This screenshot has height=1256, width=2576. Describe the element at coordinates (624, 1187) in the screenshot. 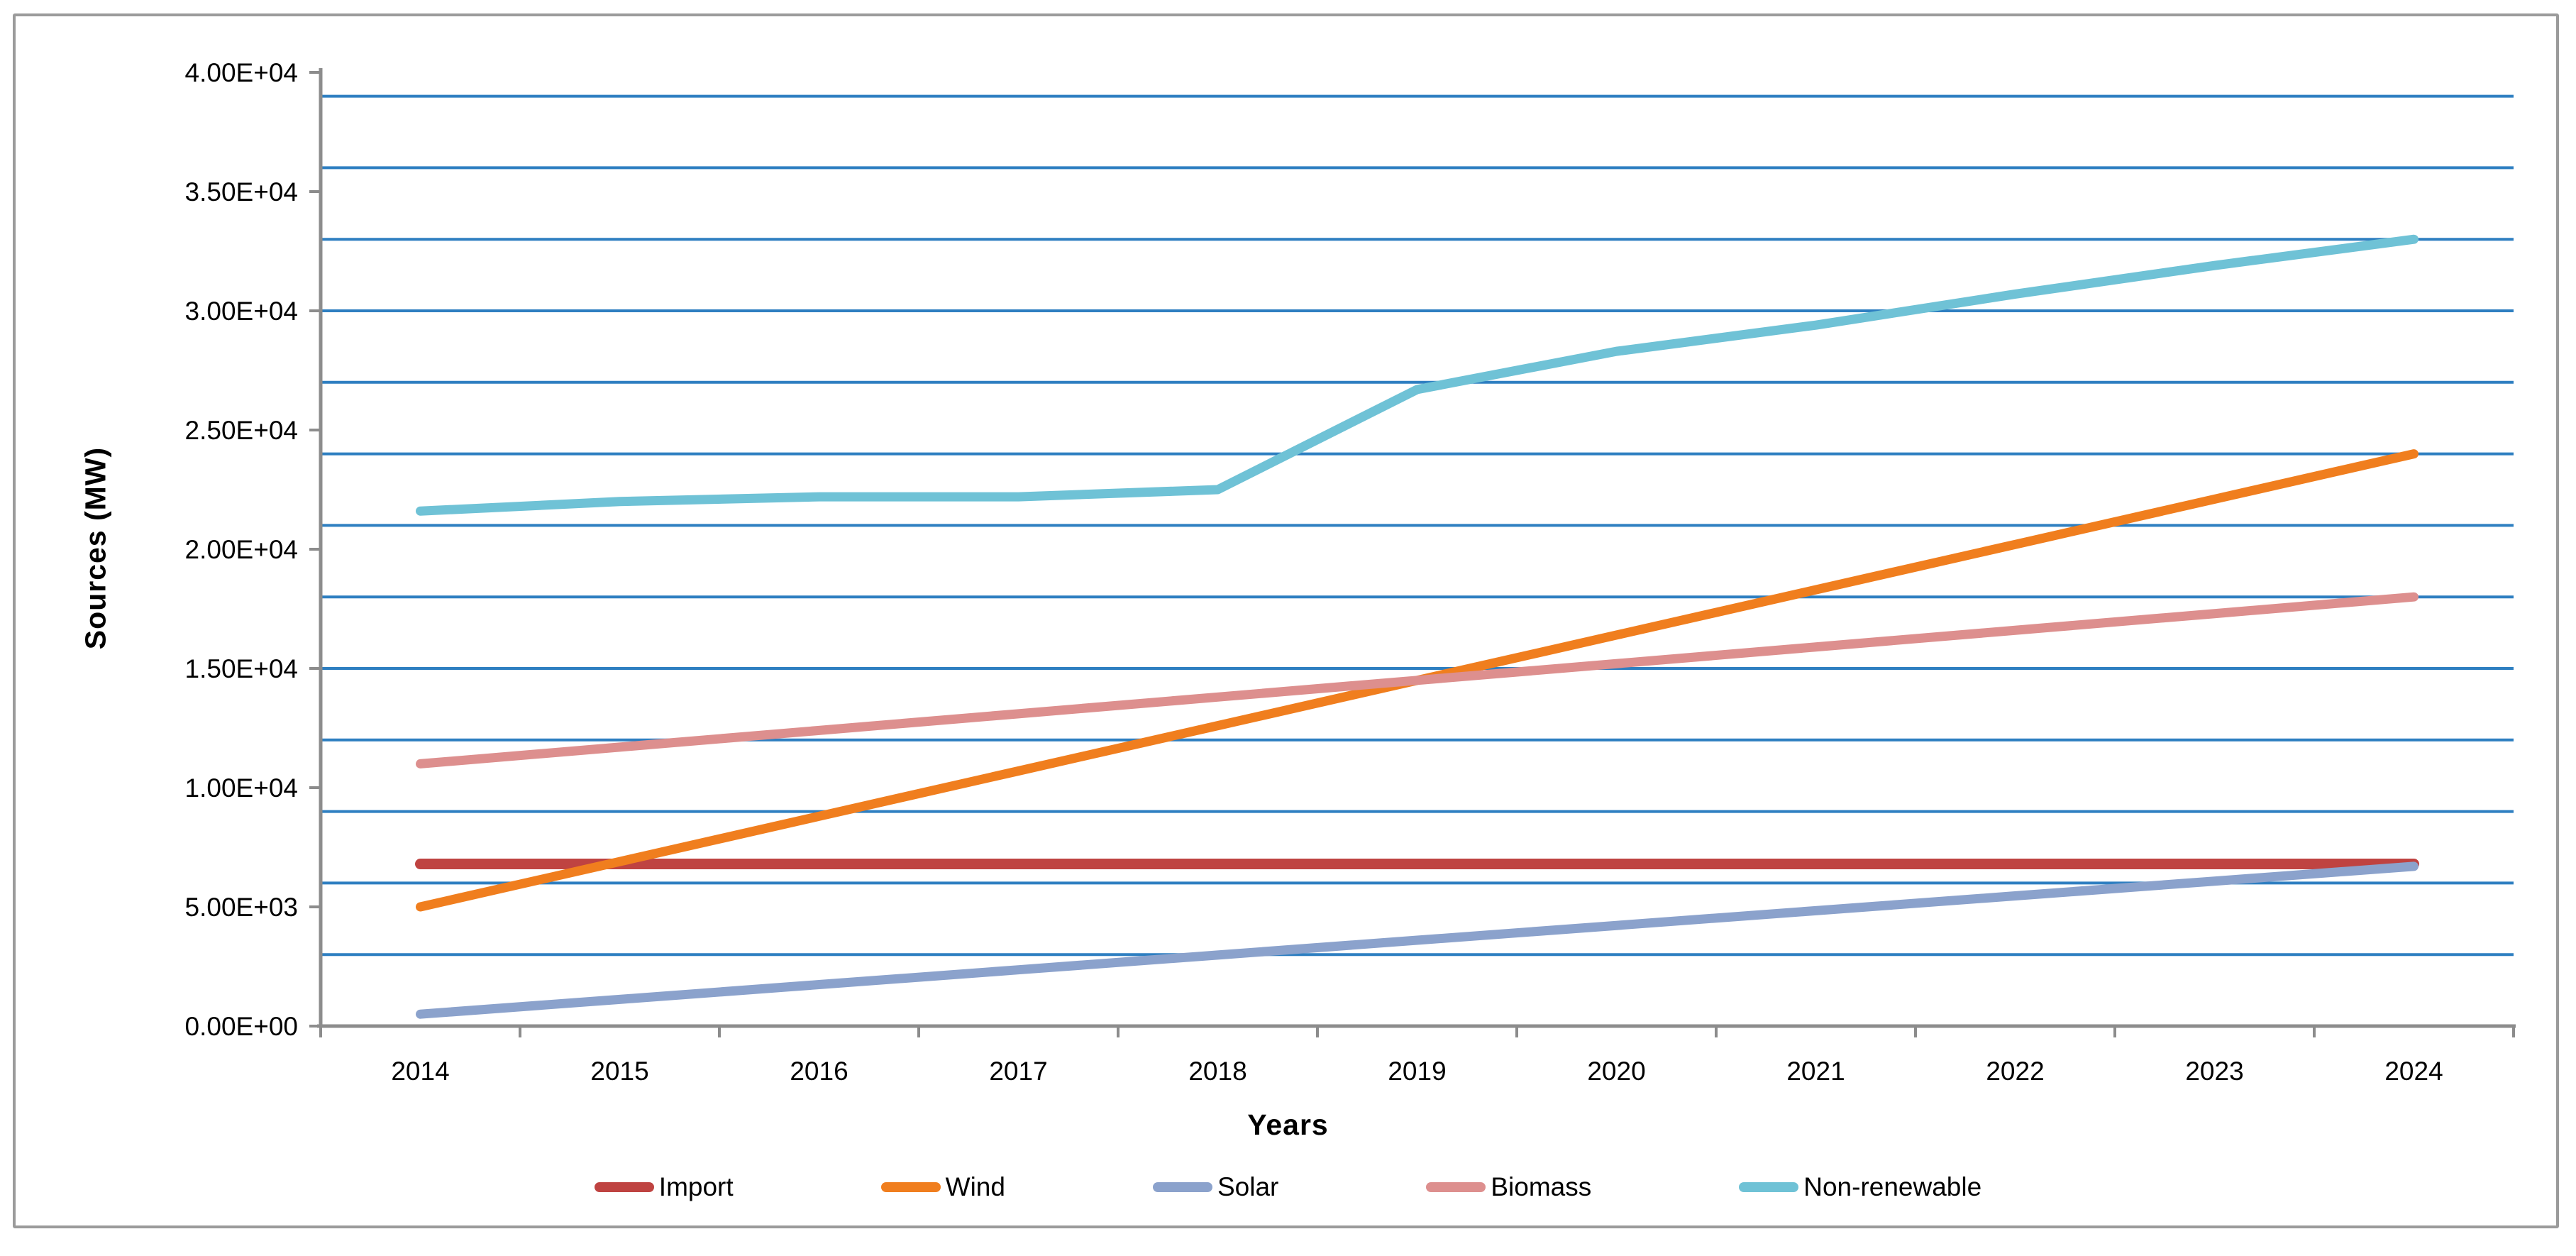

I see `legend-swatch-import` at that location.